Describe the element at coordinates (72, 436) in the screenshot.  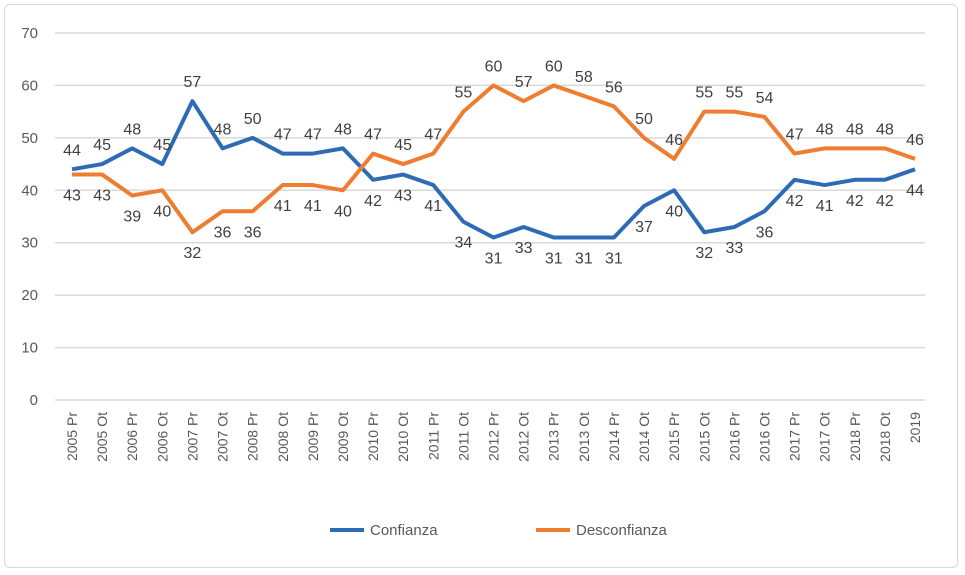
I see `x-tick-label: 2005 Pr` at that location.